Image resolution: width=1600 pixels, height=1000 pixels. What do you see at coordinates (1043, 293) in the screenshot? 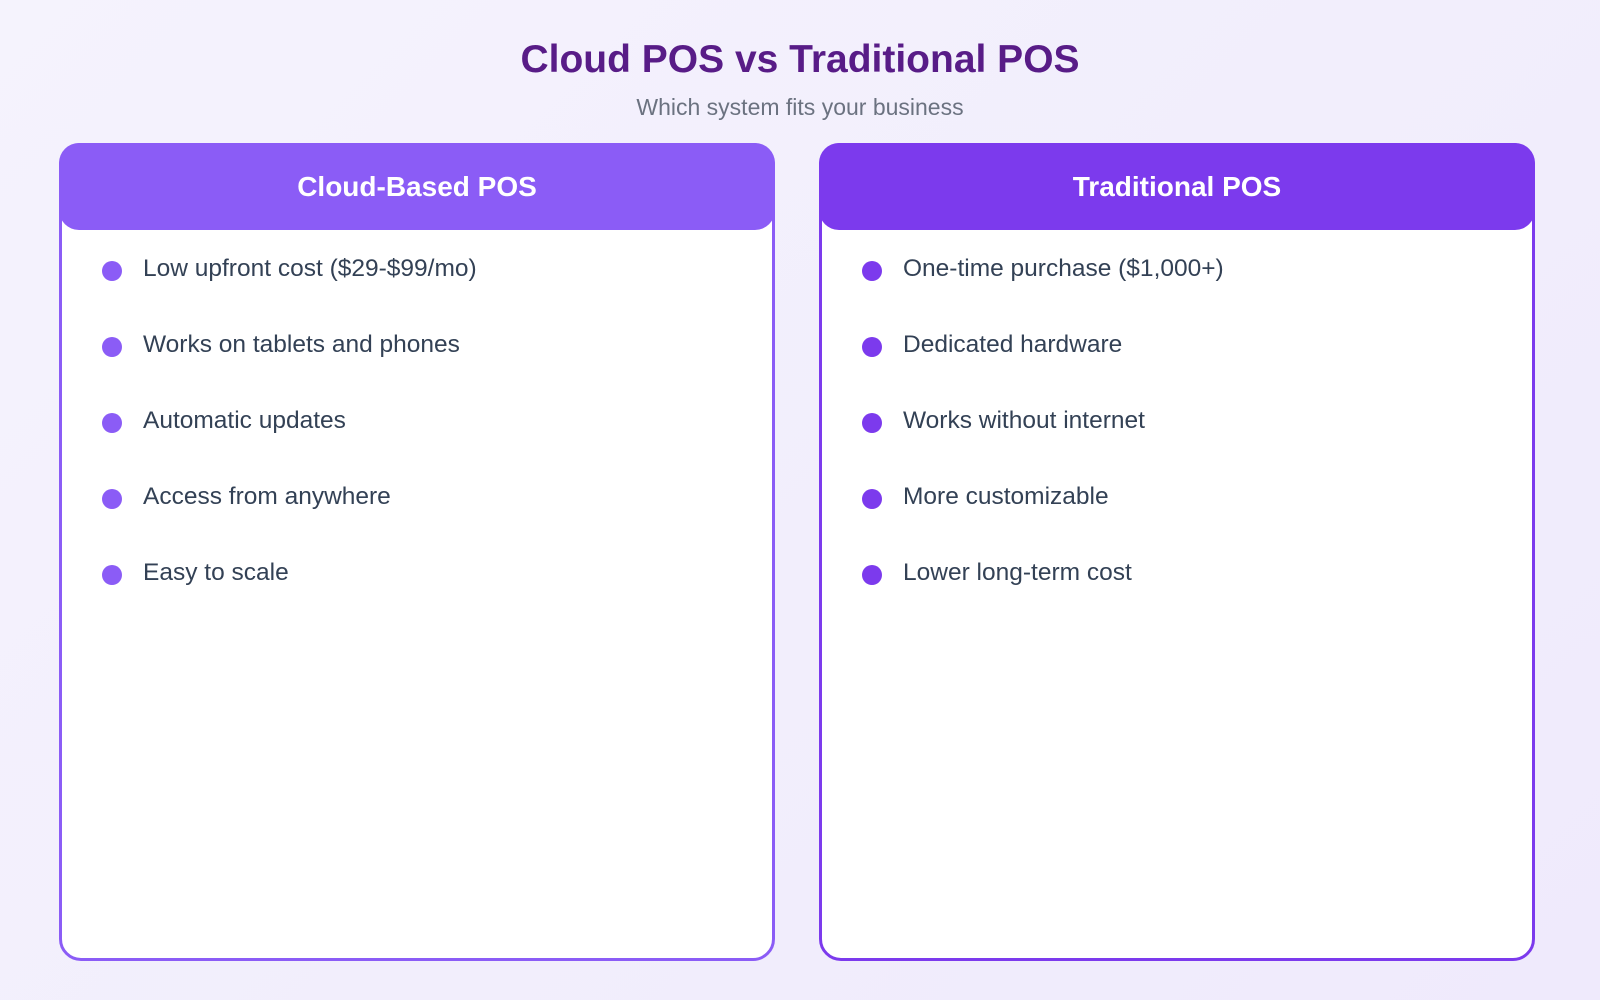
I see `list-item: One-time purchase ($1,000+)` at bounding box center [1043, 293].